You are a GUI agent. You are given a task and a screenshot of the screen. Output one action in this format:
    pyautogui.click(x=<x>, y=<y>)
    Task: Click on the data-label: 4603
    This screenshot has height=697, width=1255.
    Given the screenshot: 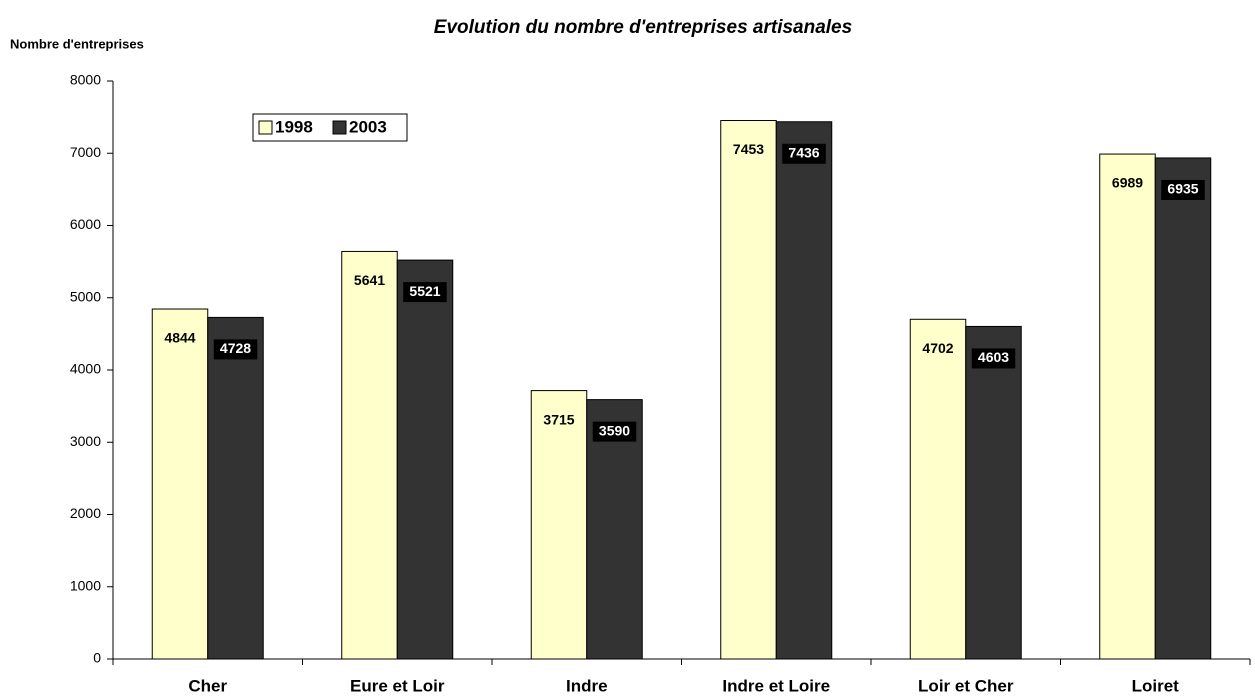 What is the action you would take?
    pyautogui.click(x=993, y=357)
    